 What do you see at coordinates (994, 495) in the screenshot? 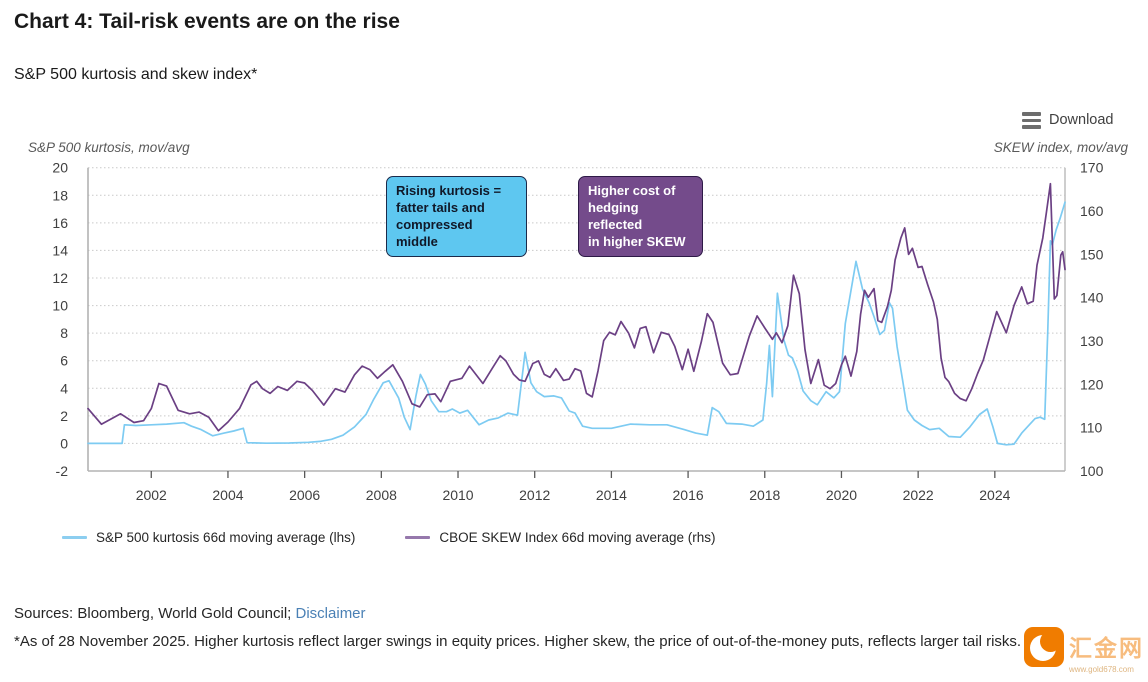
I see `svg-text: 2024` at bounding box center [994, 495].